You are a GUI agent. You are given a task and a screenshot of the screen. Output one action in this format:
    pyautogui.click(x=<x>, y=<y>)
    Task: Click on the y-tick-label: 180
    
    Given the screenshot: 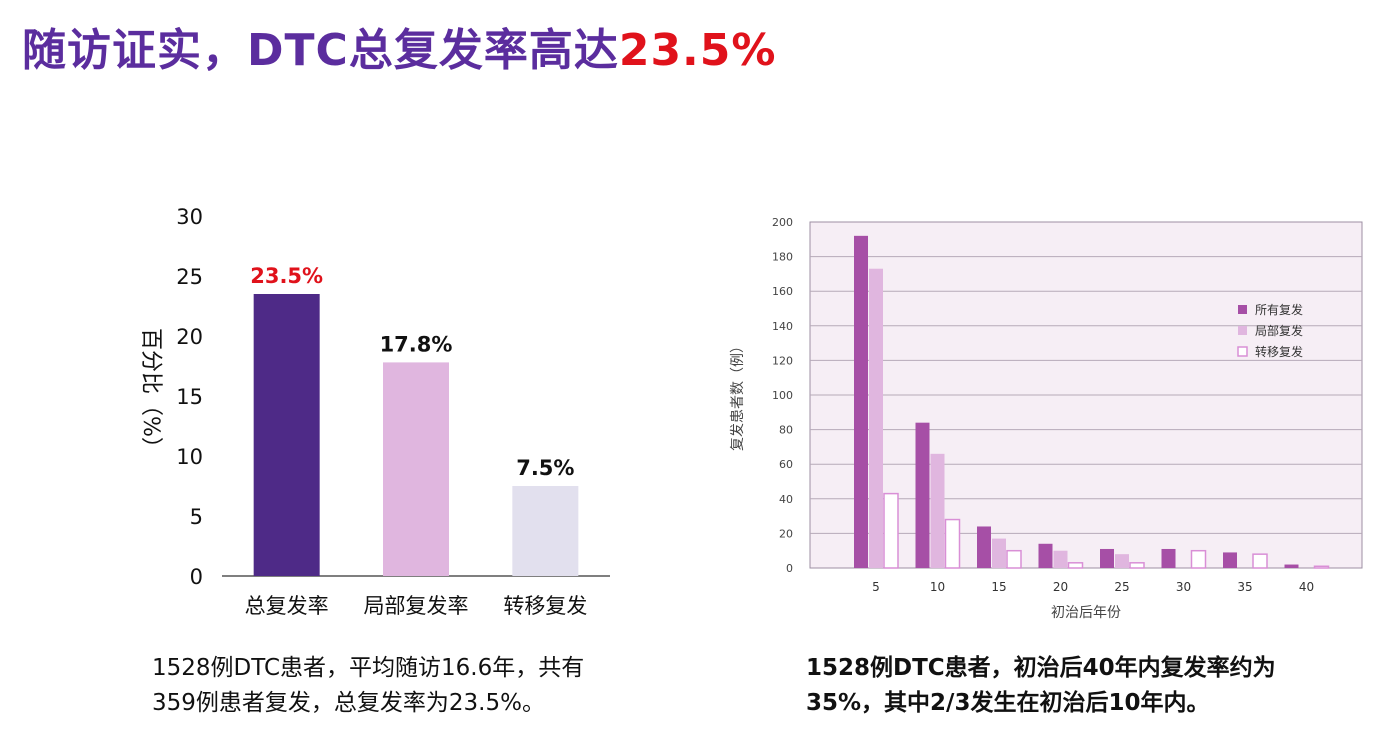 What is the action you would take?
    pyautogui.click(x=782, y=257)
    